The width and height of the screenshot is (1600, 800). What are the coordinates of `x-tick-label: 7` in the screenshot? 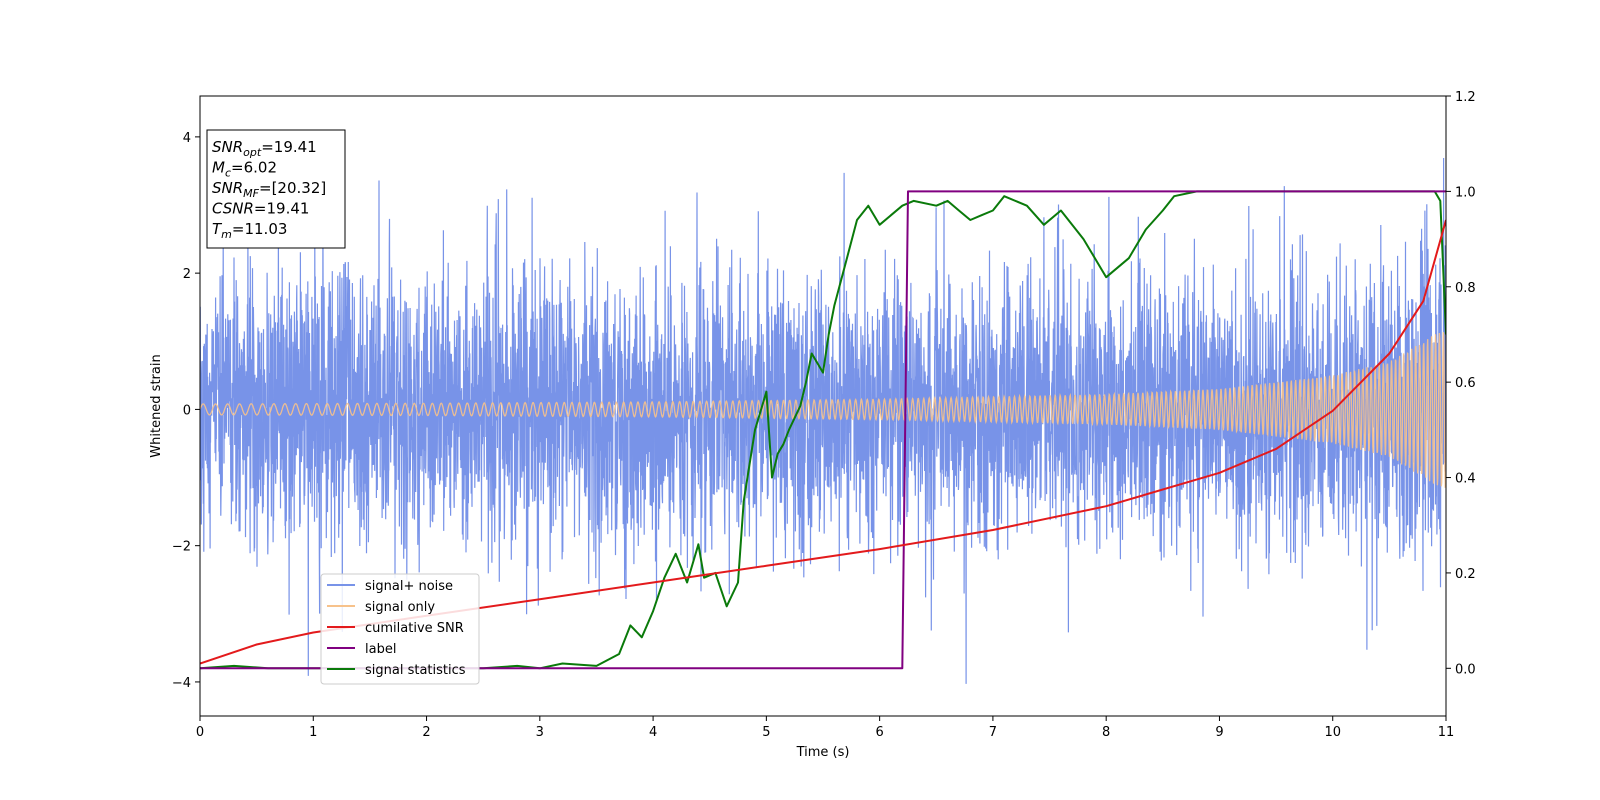 It's located at (993, 732).